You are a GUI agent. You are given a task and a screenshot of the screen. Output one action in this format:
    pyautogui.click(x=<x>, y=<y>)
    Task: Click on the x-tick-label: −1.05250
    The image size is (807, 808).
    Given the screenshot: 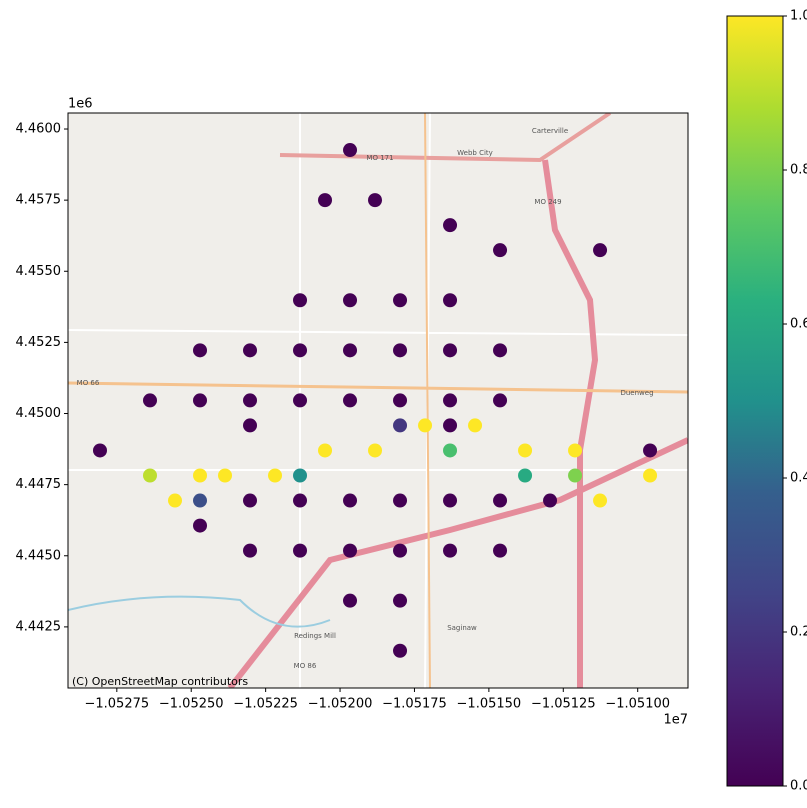 What is the action you would take?
    pyautogui.click(x=191, y=704)
    